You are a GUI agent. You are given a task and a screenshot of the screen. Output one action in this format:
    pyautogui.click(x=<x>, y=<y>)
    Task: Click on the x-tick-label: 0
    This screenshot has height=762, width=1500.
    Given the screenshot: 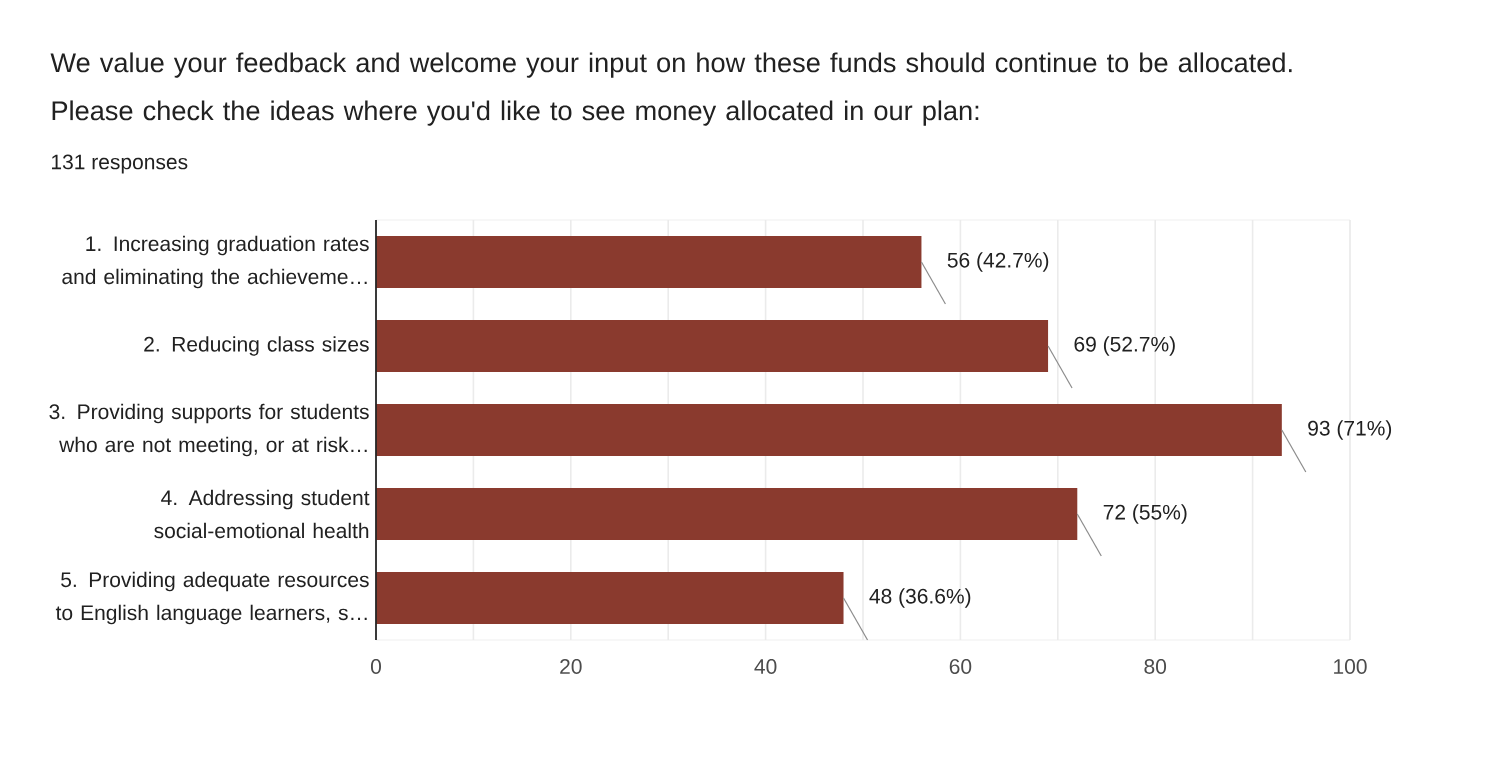 What is the action you would take?
    pyautogui.click(x=376, y=666)
    